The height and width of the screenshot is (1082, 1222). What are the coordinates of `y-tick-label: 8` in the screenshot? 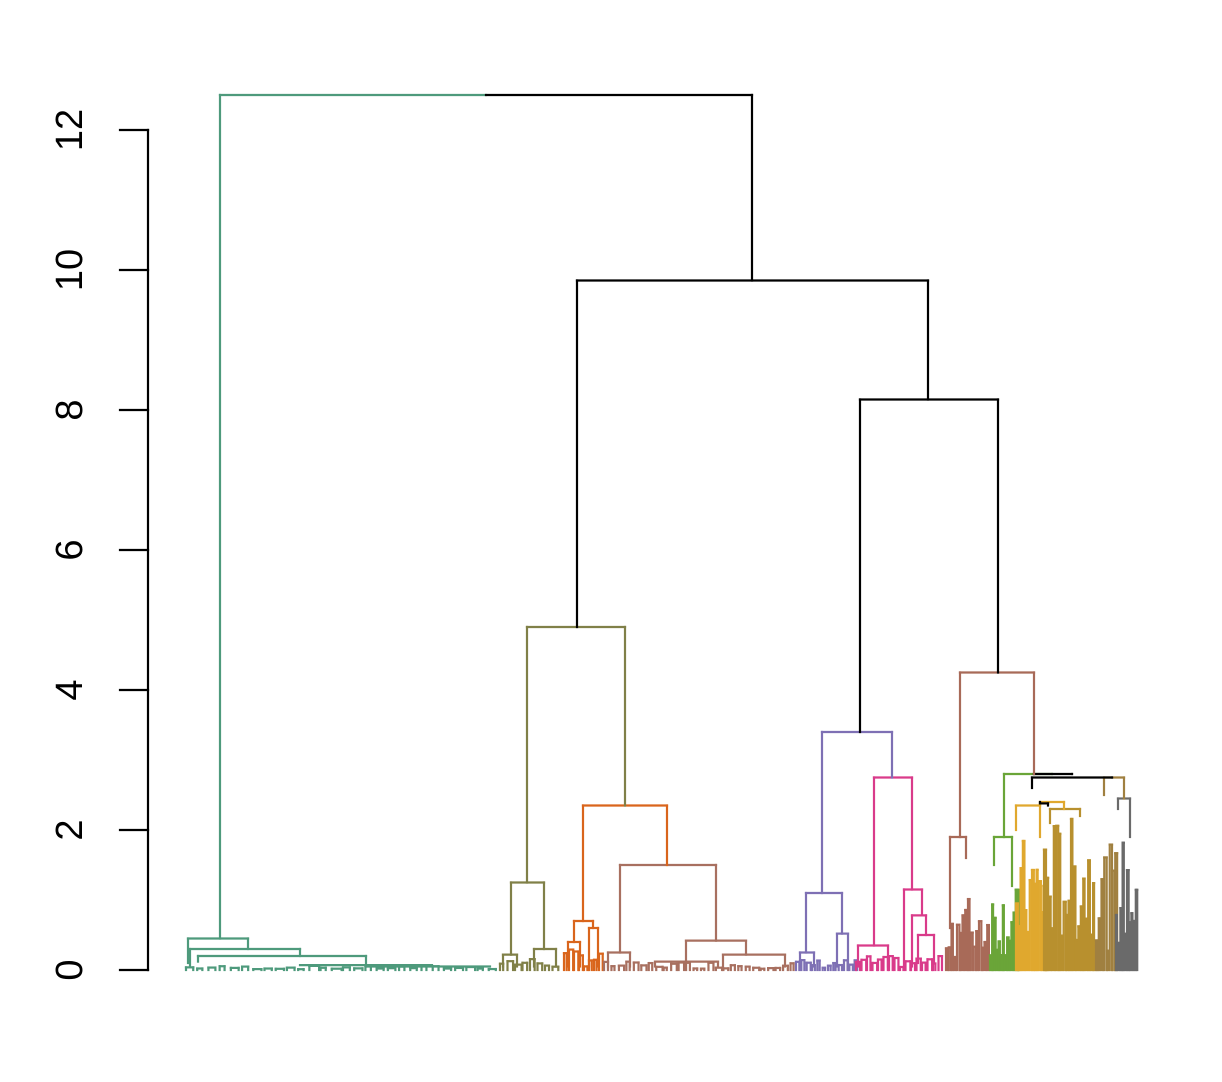 It's located at (70, 409).